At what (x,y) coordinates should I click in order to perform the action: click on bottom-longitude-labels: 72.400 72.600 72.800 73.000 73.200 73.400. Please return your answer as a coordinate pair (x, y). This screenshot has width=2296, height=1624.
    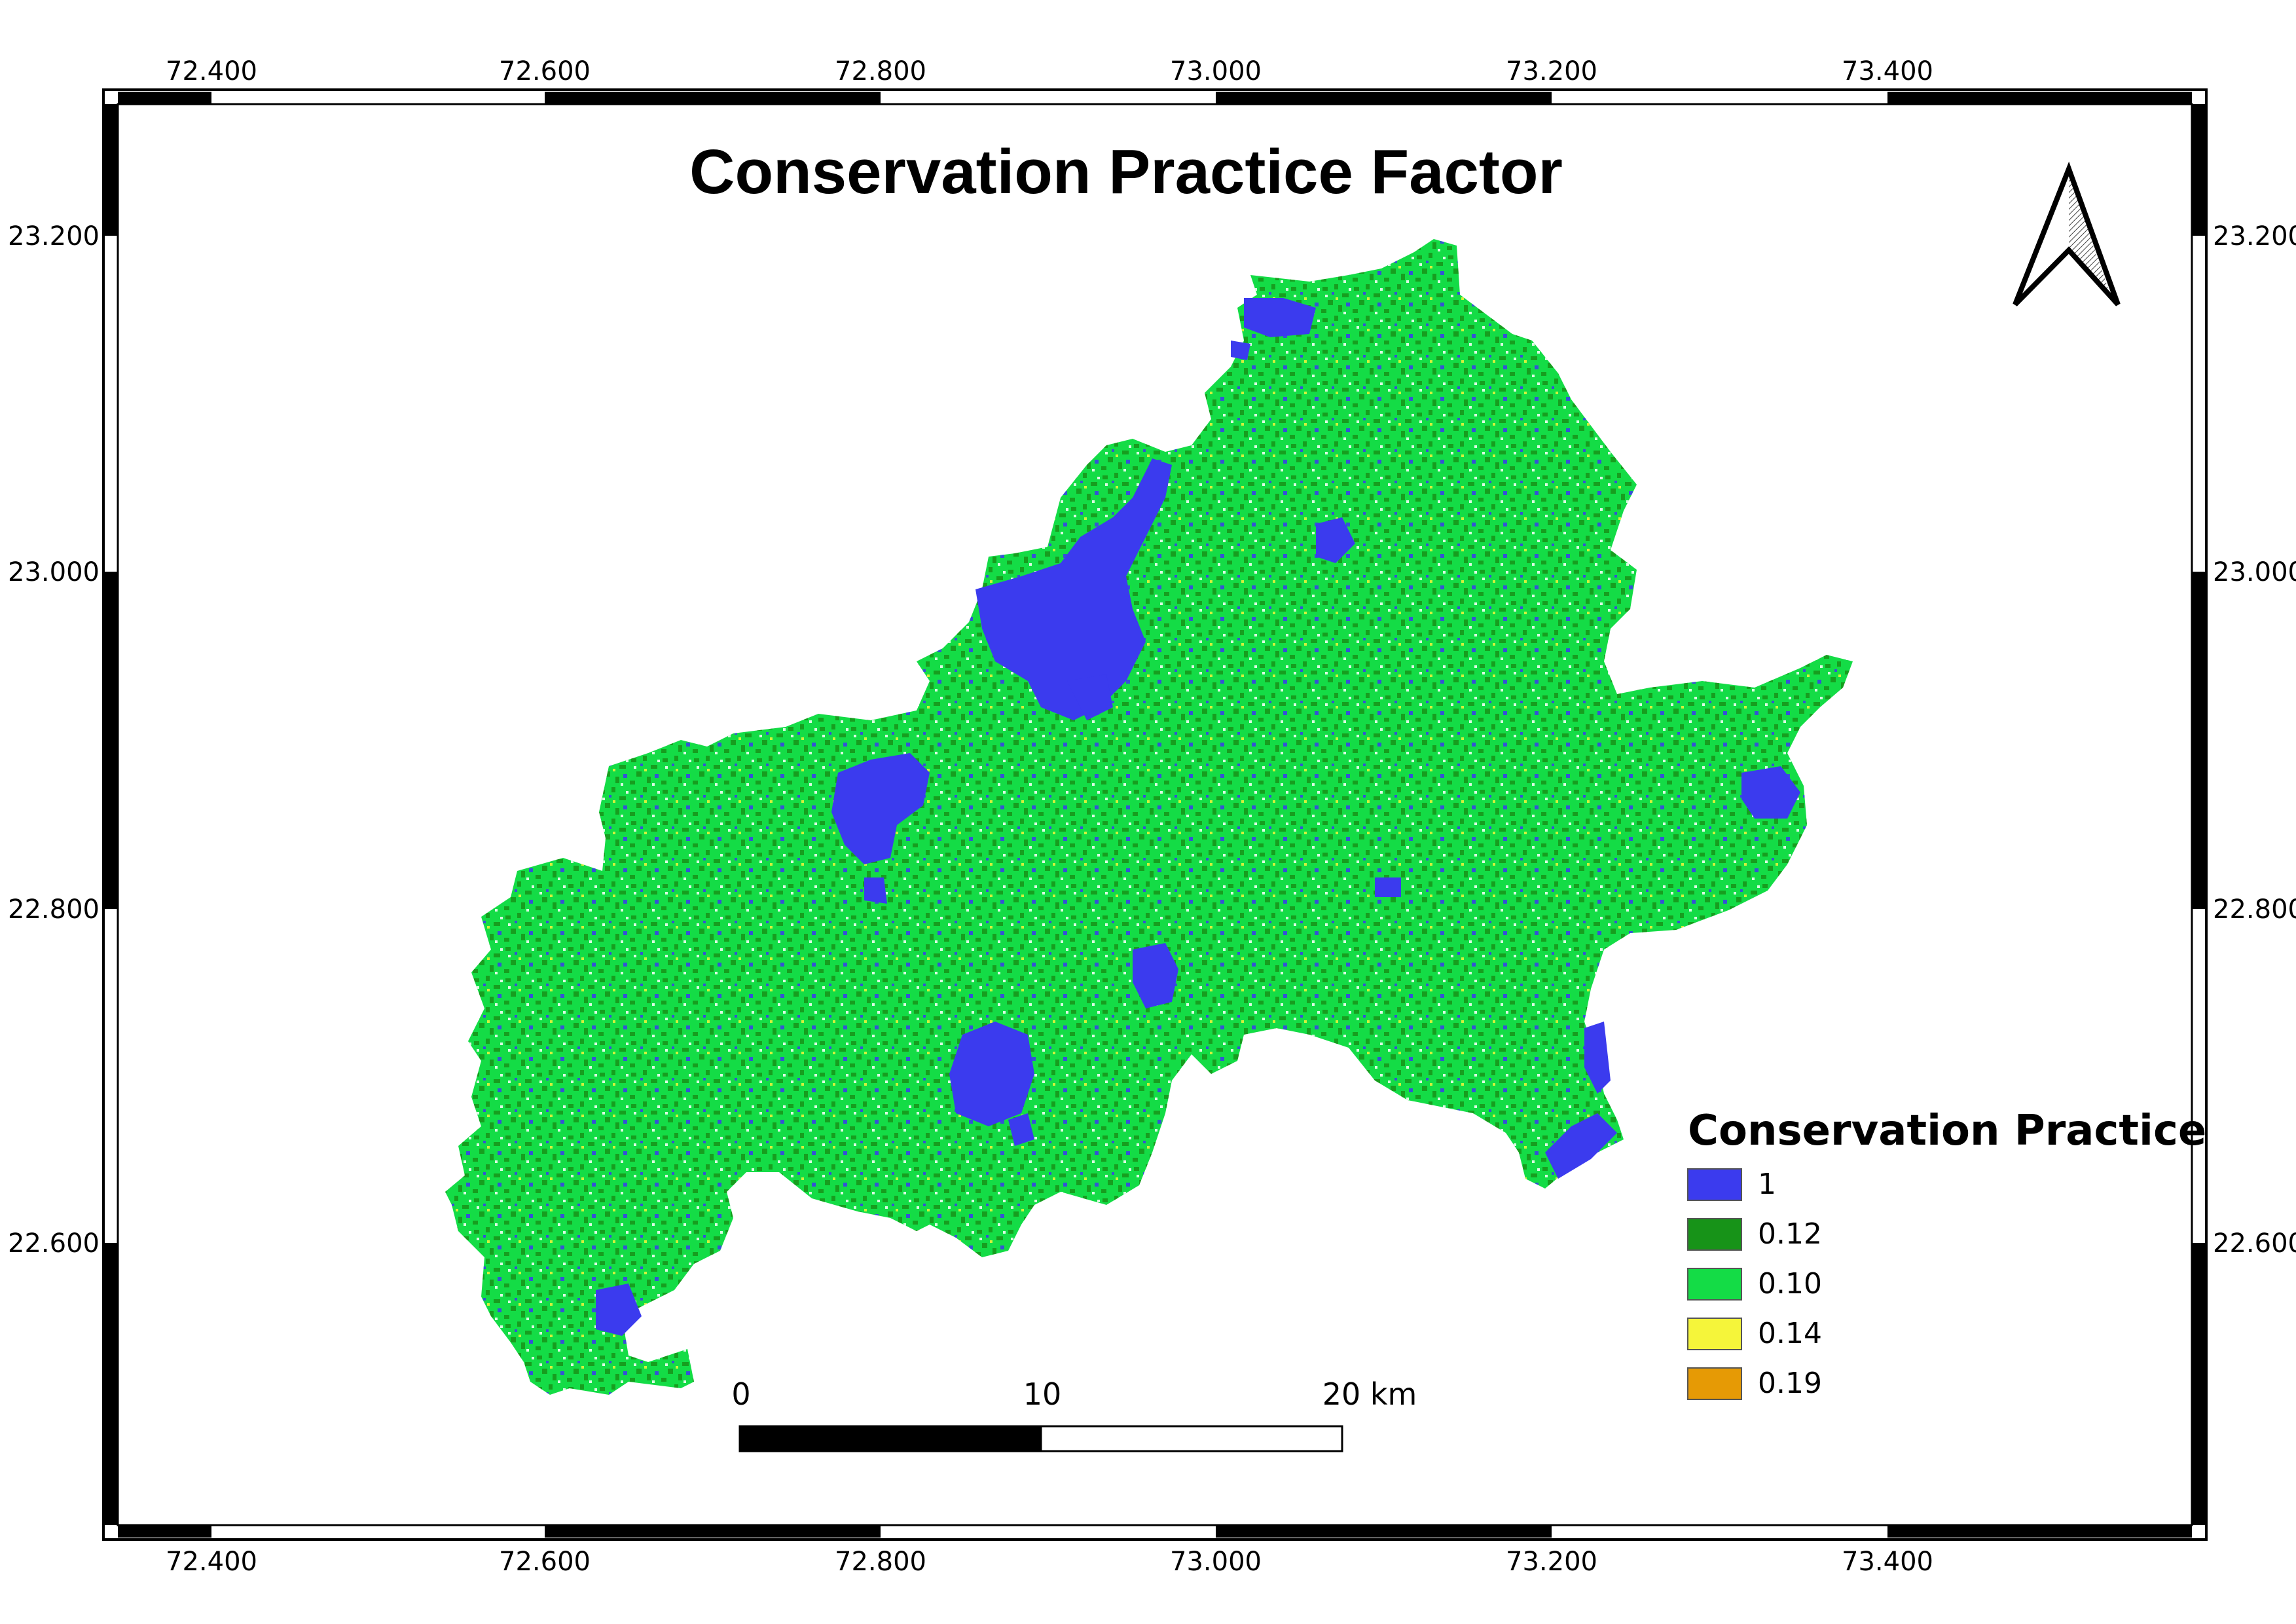
    Looking at the image, I should click on (1049, 1562).